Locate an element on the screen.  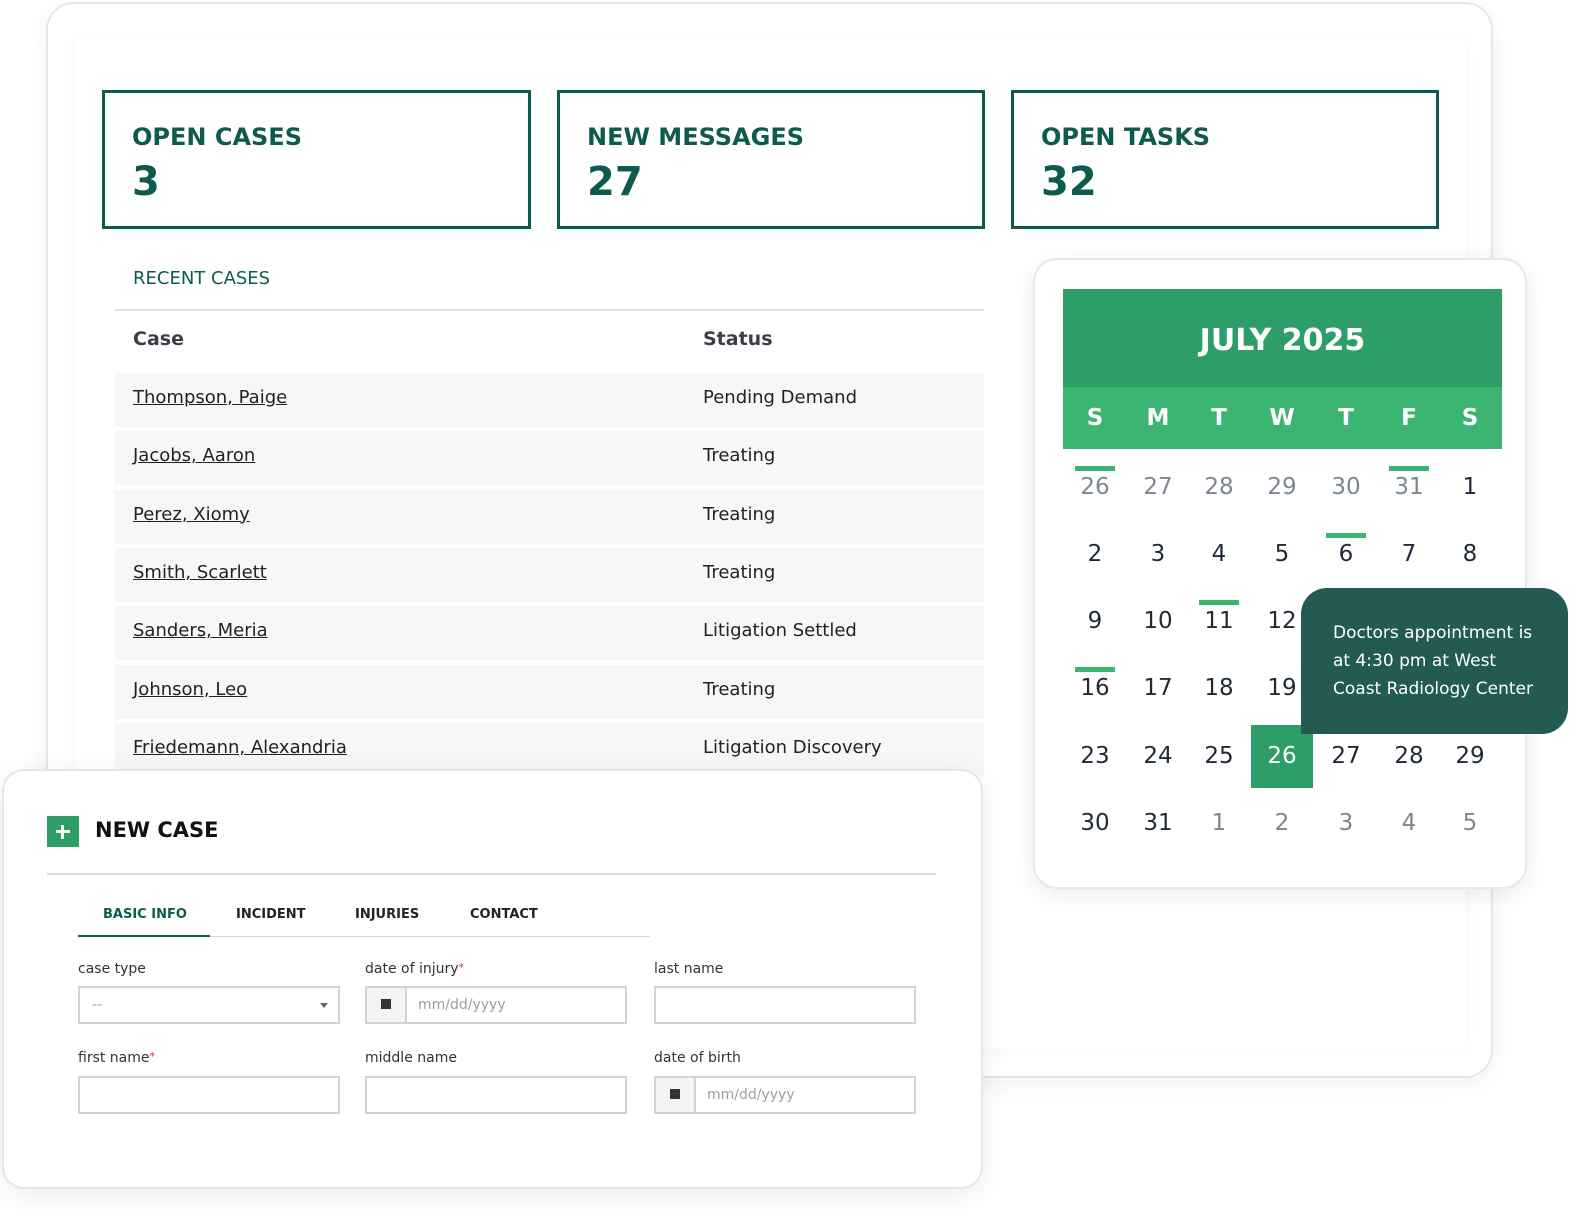
case-status: Litigation Settled is located at coordinates (780, 631).